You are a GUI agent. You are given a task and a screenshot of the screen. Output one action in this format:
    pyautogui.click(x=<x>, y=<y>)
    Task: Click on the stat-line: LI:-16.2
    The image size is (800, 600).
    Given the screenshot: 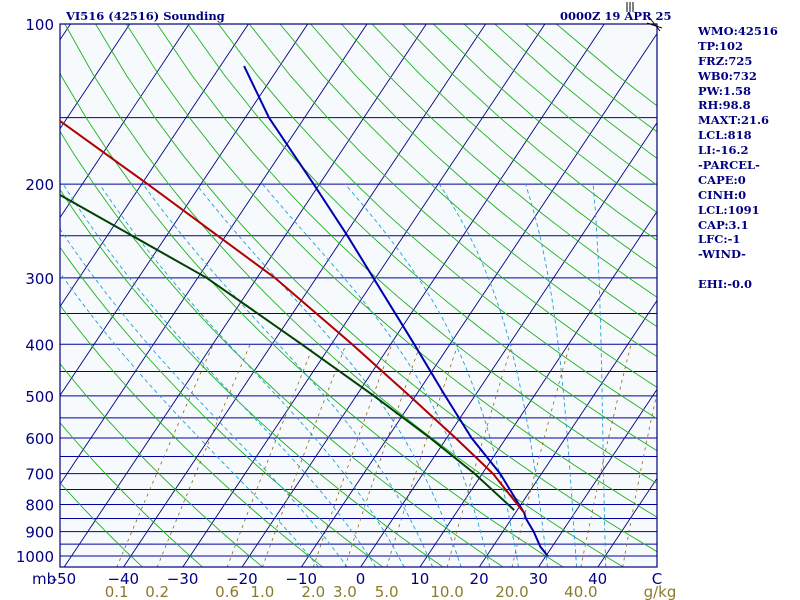 What is the action you would take?
    pyautogui.click(x=723, y=150)
    